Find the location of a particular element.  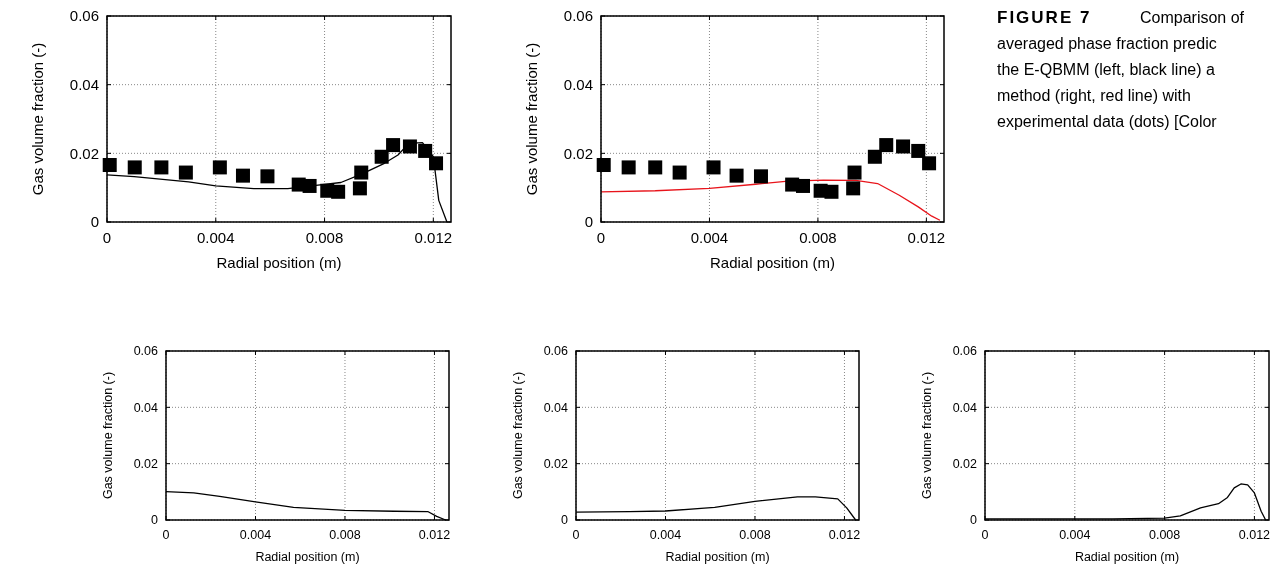

text: averaged phase fraction predic is located at coordinates (1107, 43).